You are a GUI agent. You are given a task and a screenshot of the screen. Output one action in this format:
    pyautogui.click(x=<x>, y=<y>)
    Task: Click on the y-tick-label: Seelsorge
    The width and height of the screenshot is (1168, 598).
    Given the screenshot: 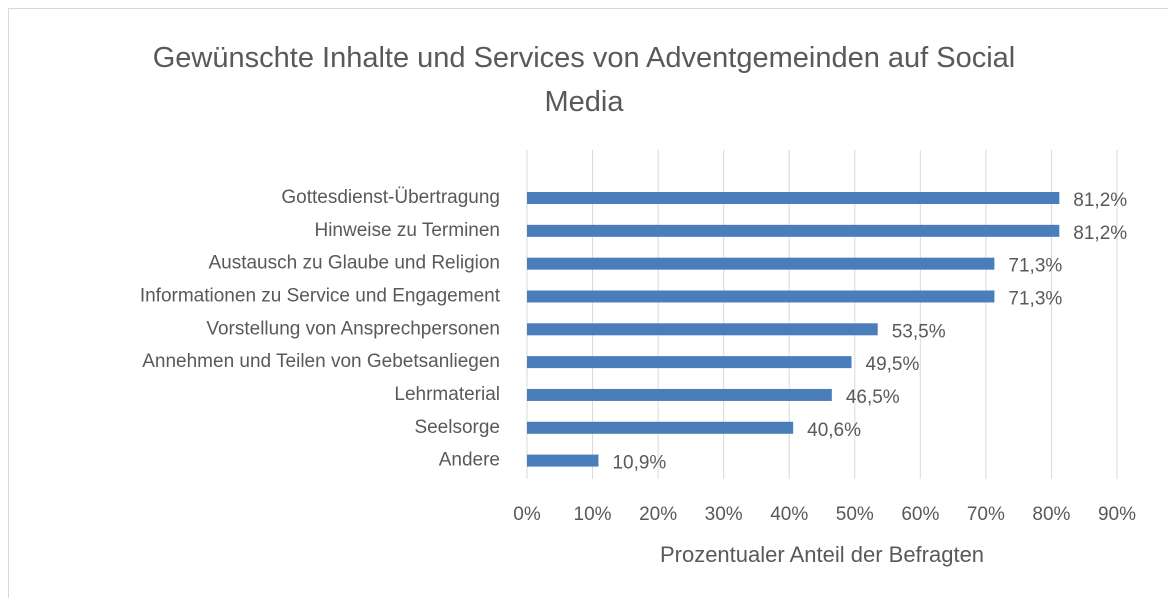 What is the action you would take?
    pyautogui.click(x=457, y=427)
    